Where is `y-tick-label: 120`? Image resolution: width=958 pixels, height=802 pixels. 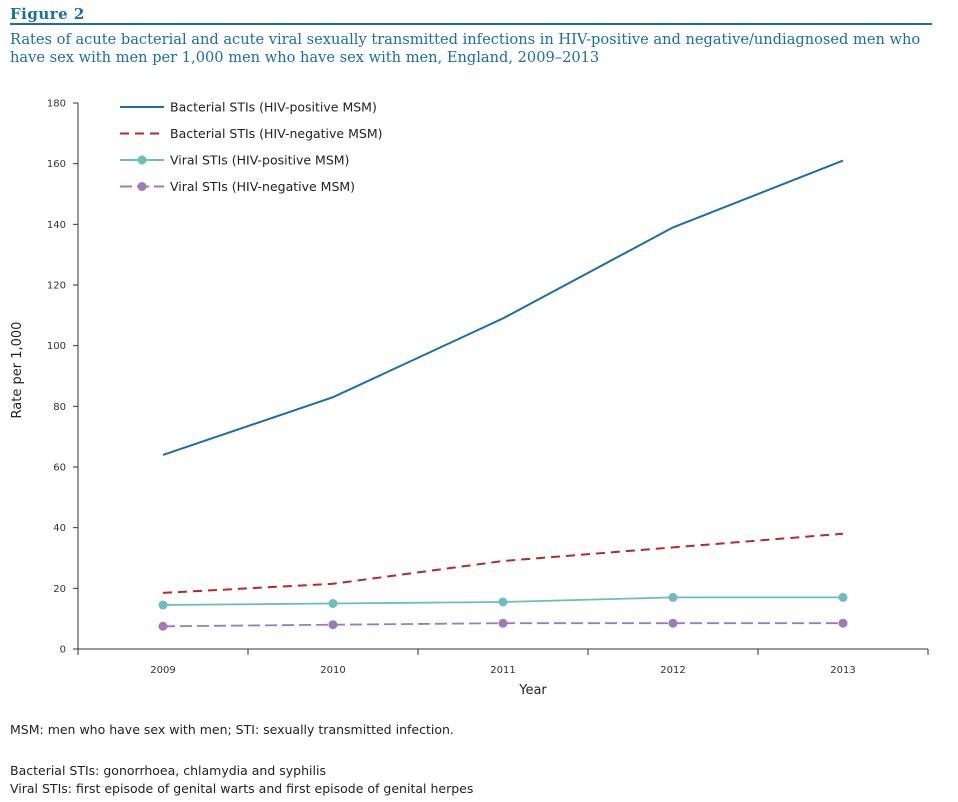
y-tick-label: 120 is located at coordinates (56, 286).